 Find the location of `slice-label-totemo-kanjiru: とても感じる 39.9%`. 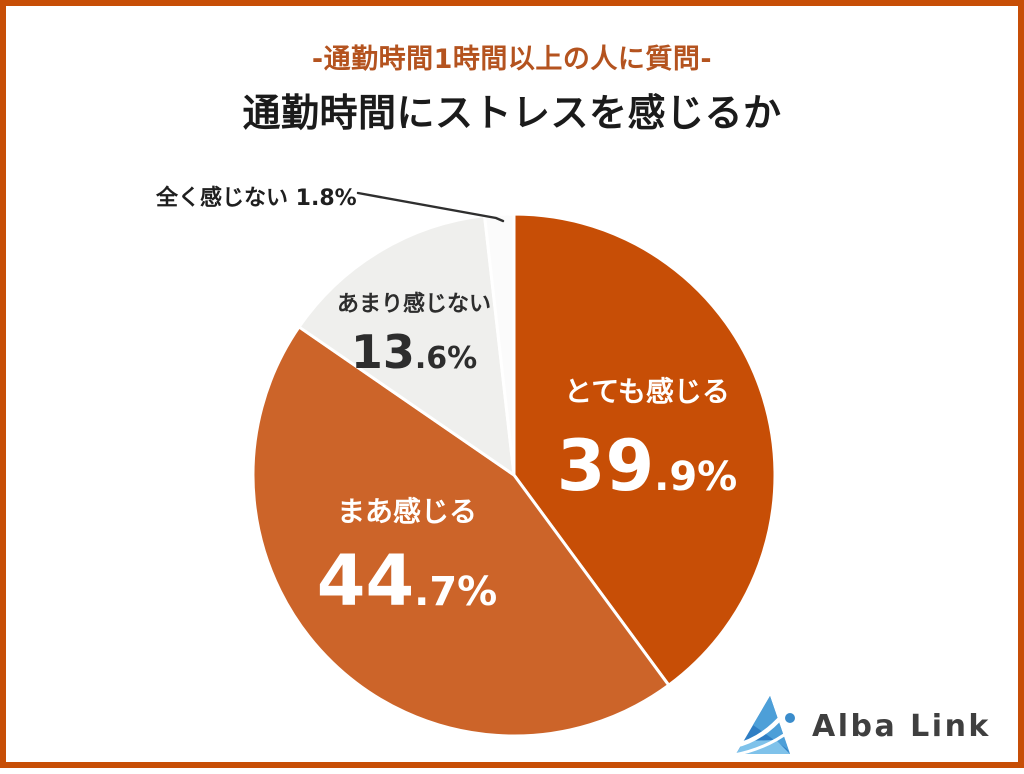

slice-label-totemo-kanjiru: とても感じる 39.9% is located at coordinates (647, 438).